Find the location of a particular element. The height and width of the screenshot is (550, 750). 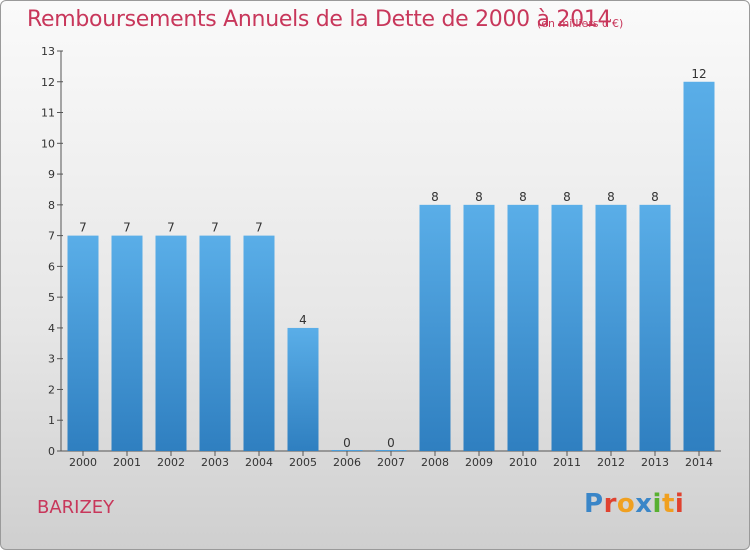

x-tick-label: 2009 is located at coordinates (479, 462).